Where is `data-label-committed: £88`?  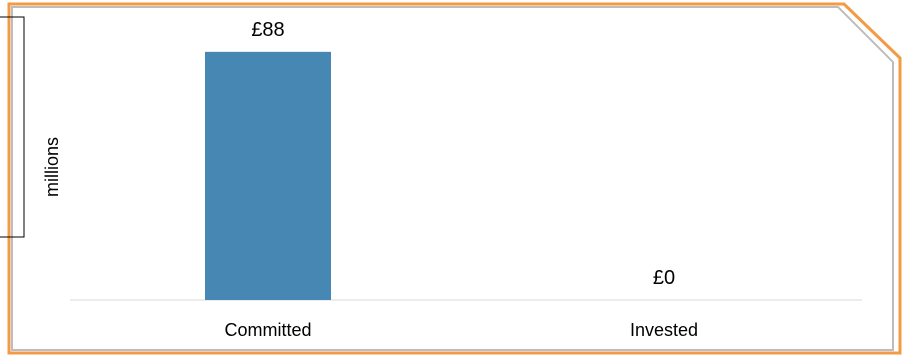
data-label-committed: £88 is located at coordinates (267, 30).